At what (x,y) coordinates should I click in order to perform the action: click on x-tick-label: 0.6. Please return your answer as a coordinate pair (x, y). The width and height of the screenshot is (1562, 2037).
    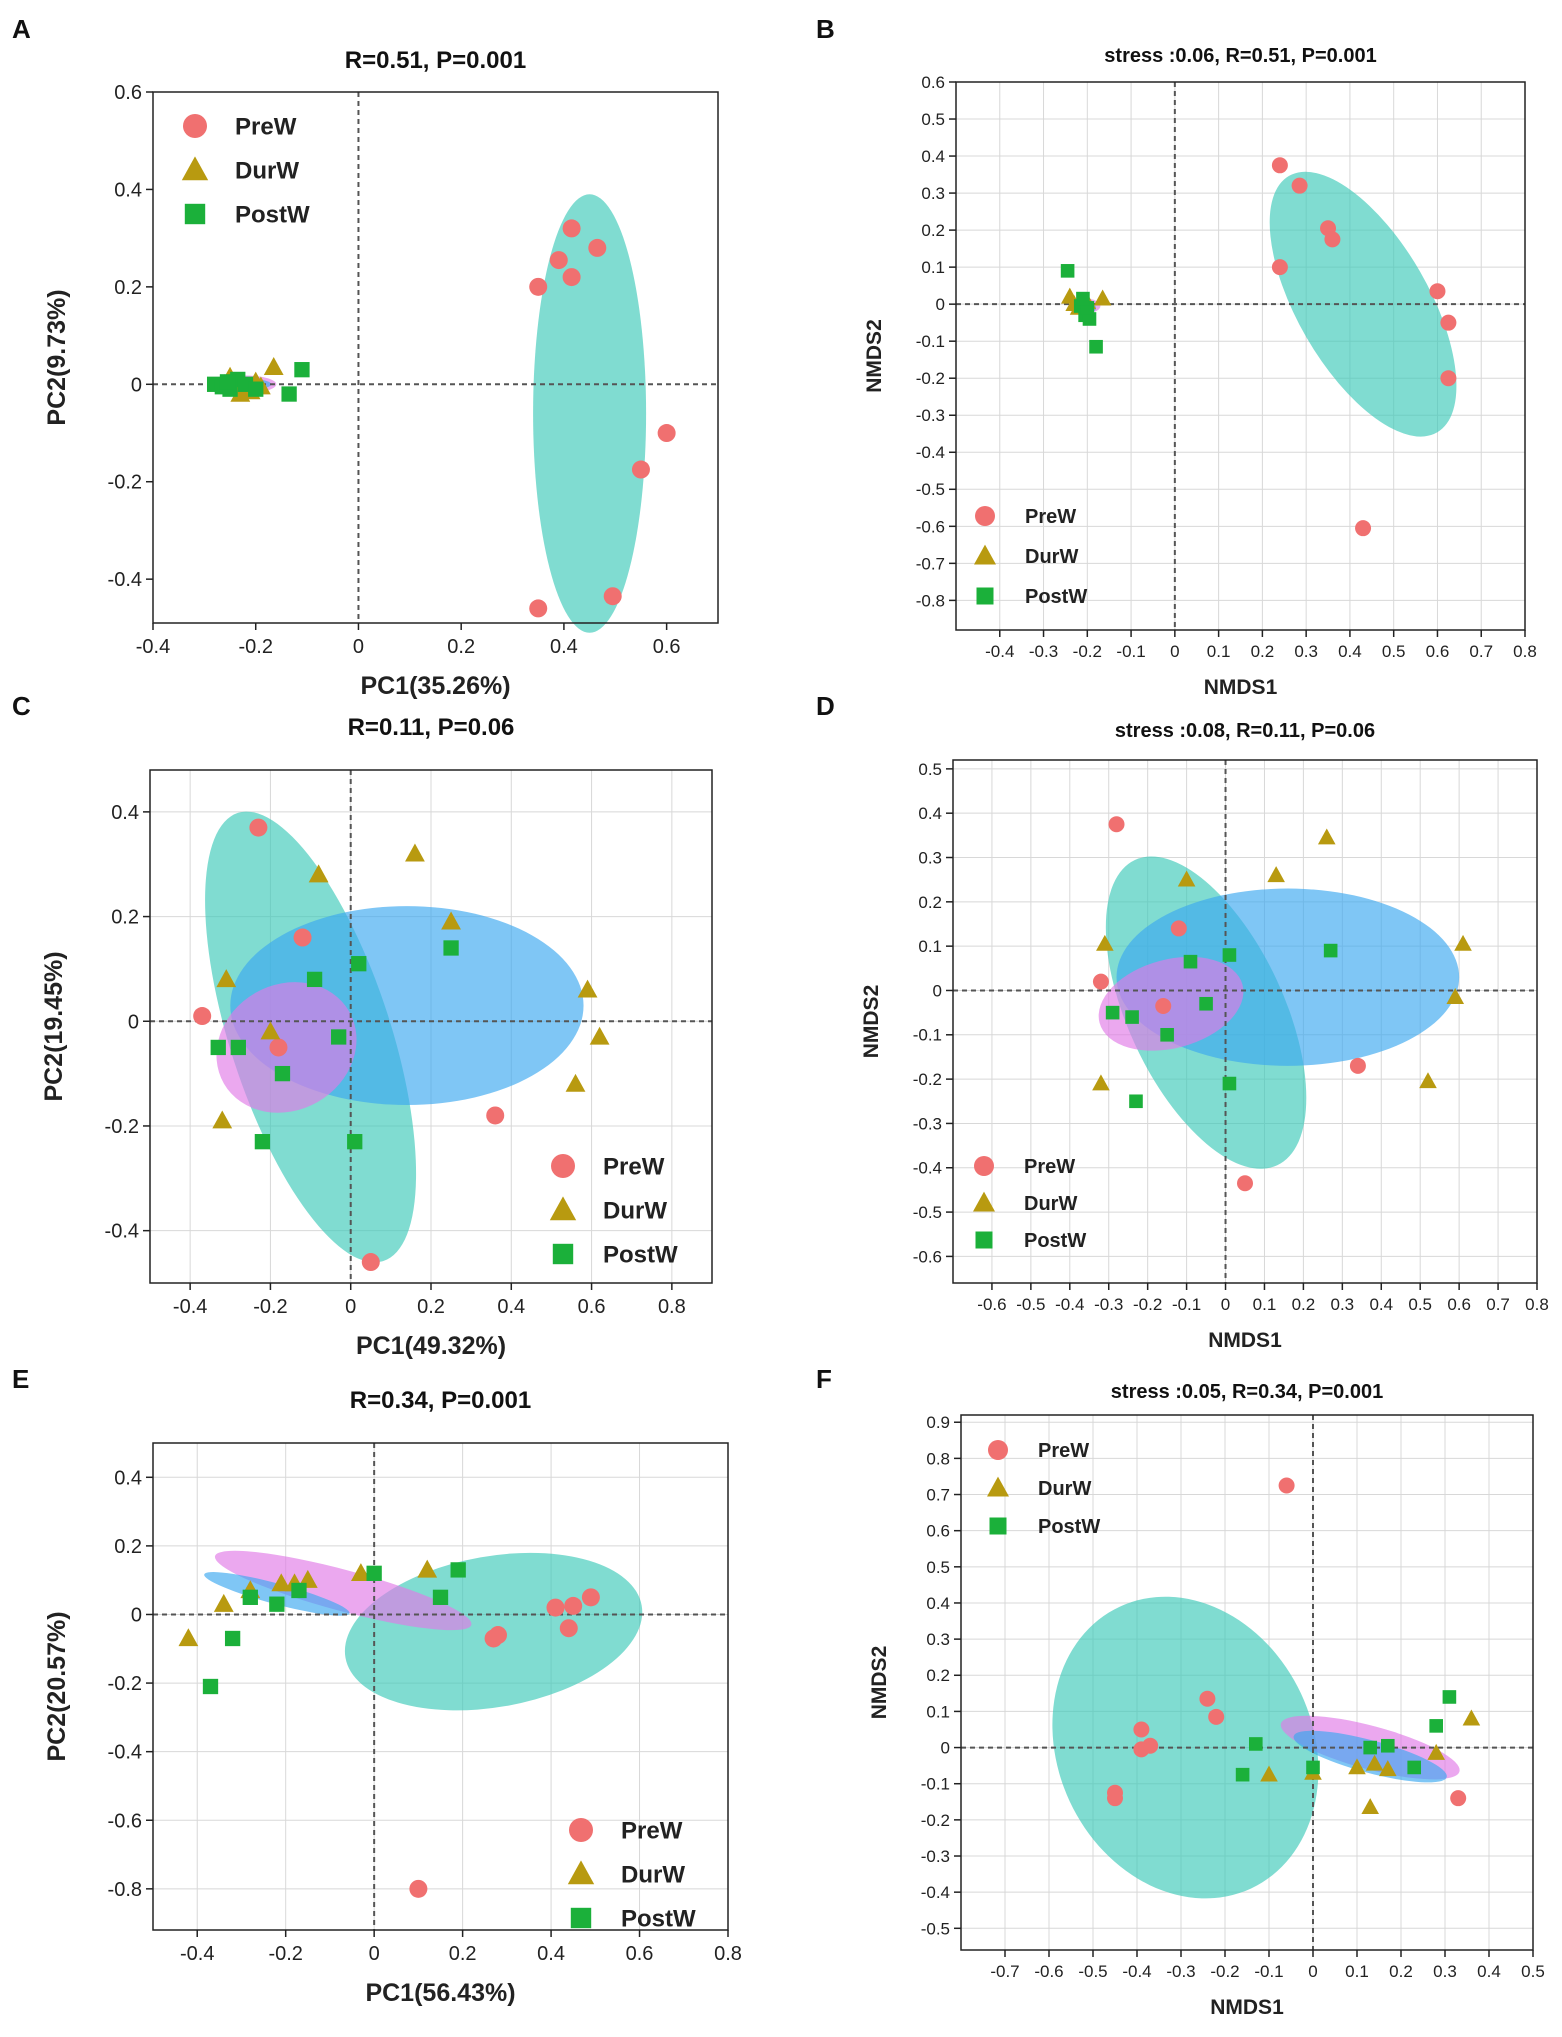
    Looking at the image, I should click on (1438, 651).